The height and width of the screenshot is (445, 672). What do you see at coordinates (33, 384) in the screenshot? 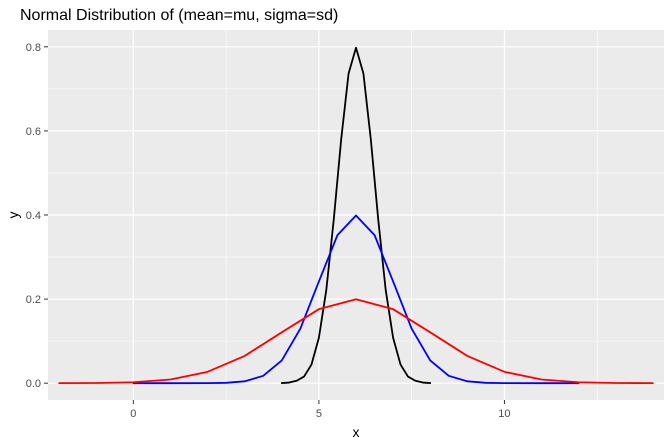
I see `y-tick-label: 0.0` at bounding box center [33, 384].